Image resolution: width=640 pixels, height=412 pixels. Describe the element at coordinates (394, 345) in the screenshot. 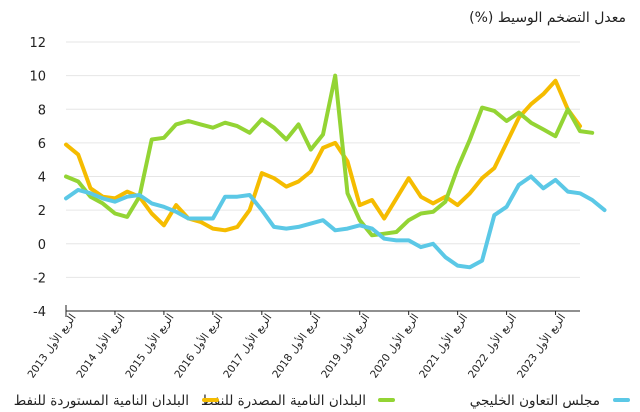

I see `x-tick-label: الربع الأول 2020` at that location.